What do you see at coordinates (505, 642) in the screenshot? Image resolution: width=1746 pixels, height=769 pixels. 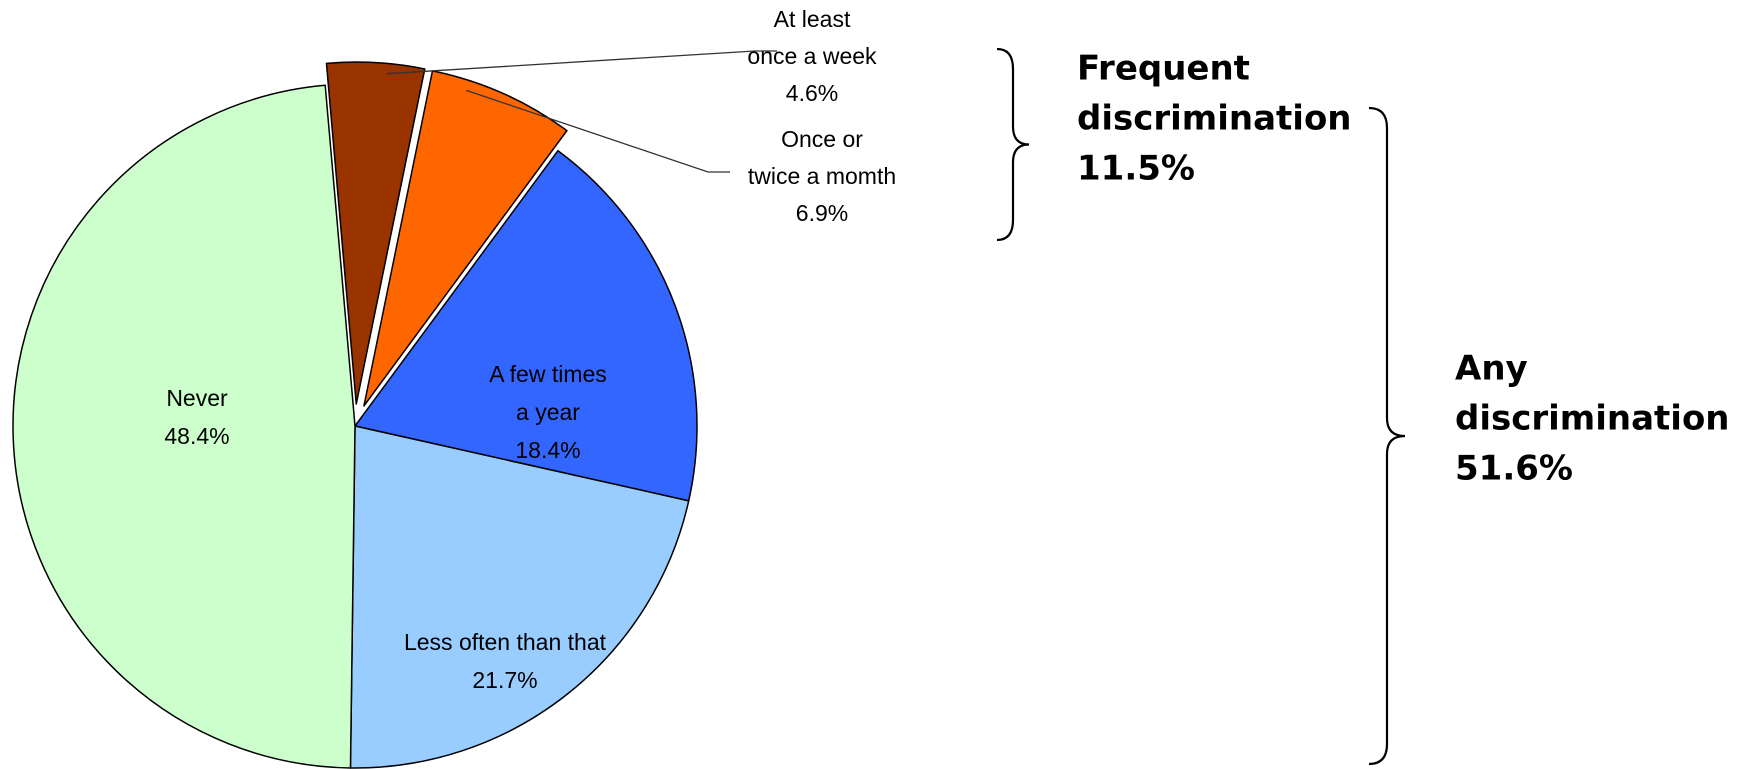 I see `slice-label: Less often than that` at bounding box center [505, 642].